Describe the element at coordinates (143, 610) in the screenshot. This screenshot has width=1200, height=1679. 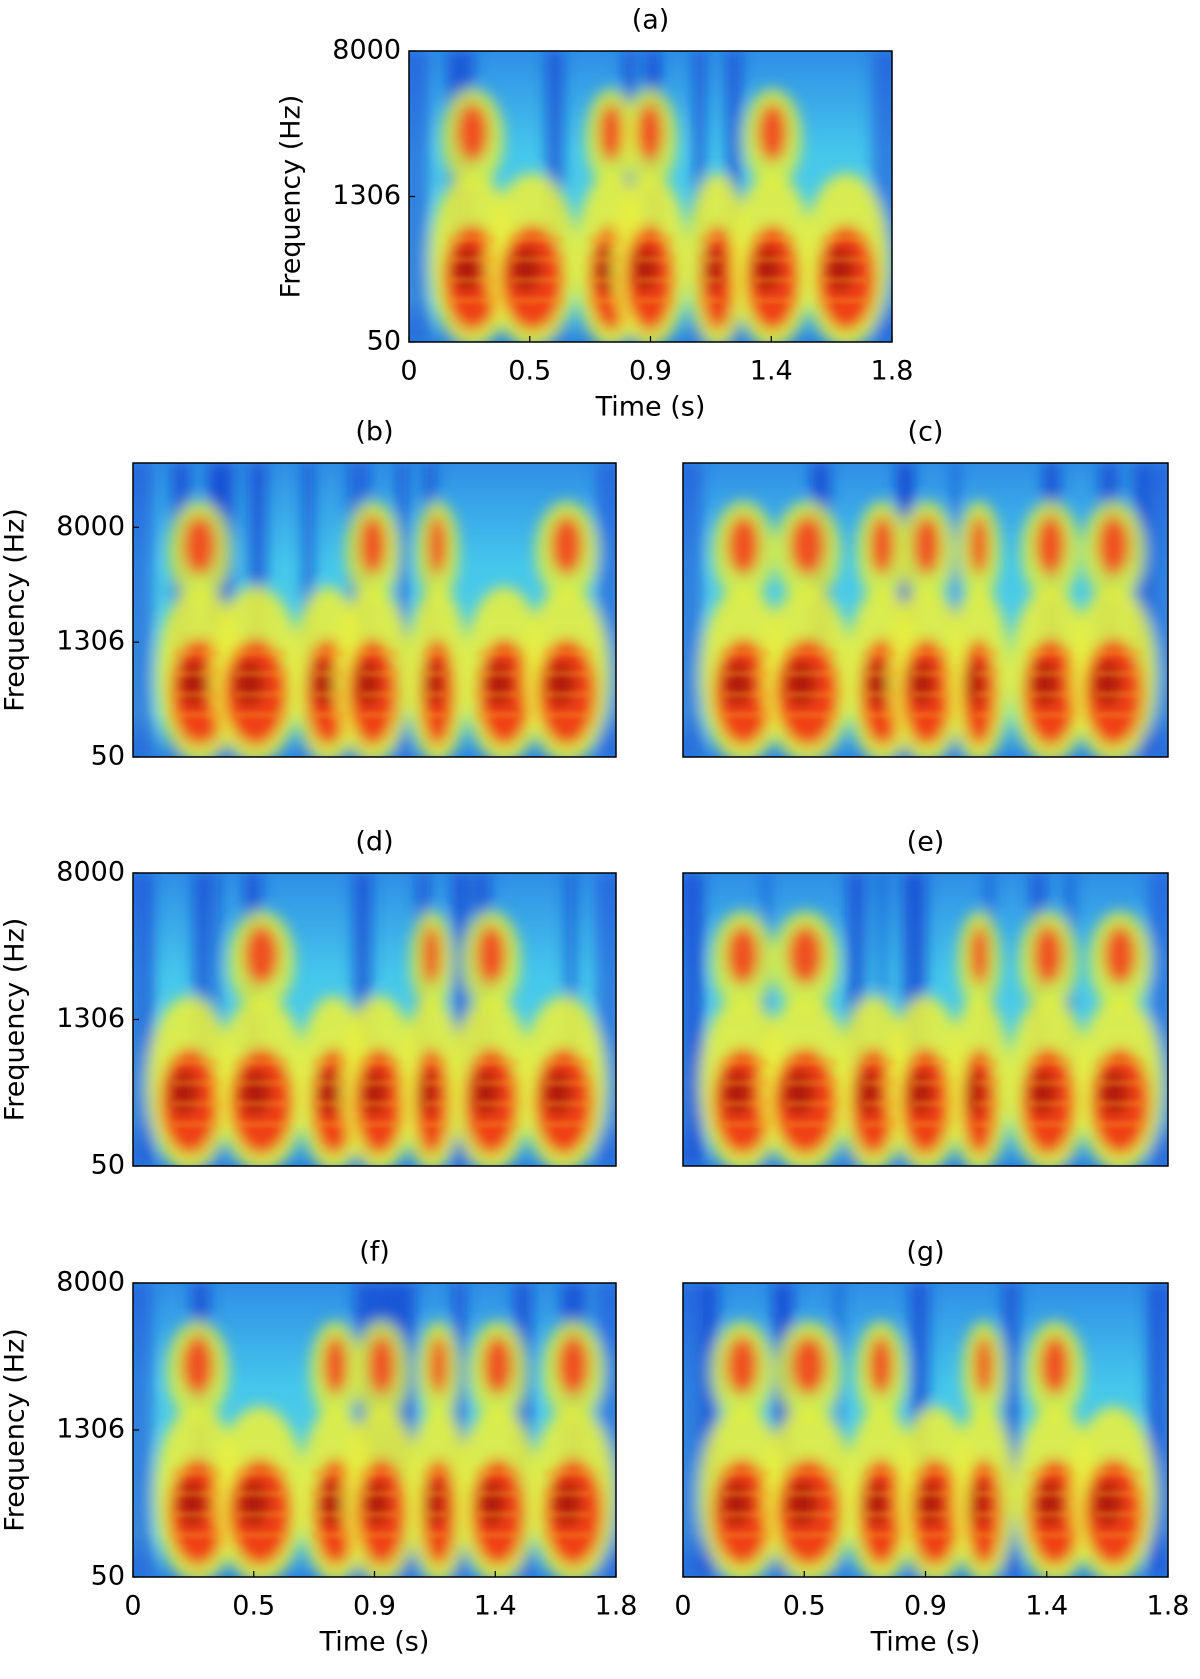
I see `low-energy-edge` at that location.